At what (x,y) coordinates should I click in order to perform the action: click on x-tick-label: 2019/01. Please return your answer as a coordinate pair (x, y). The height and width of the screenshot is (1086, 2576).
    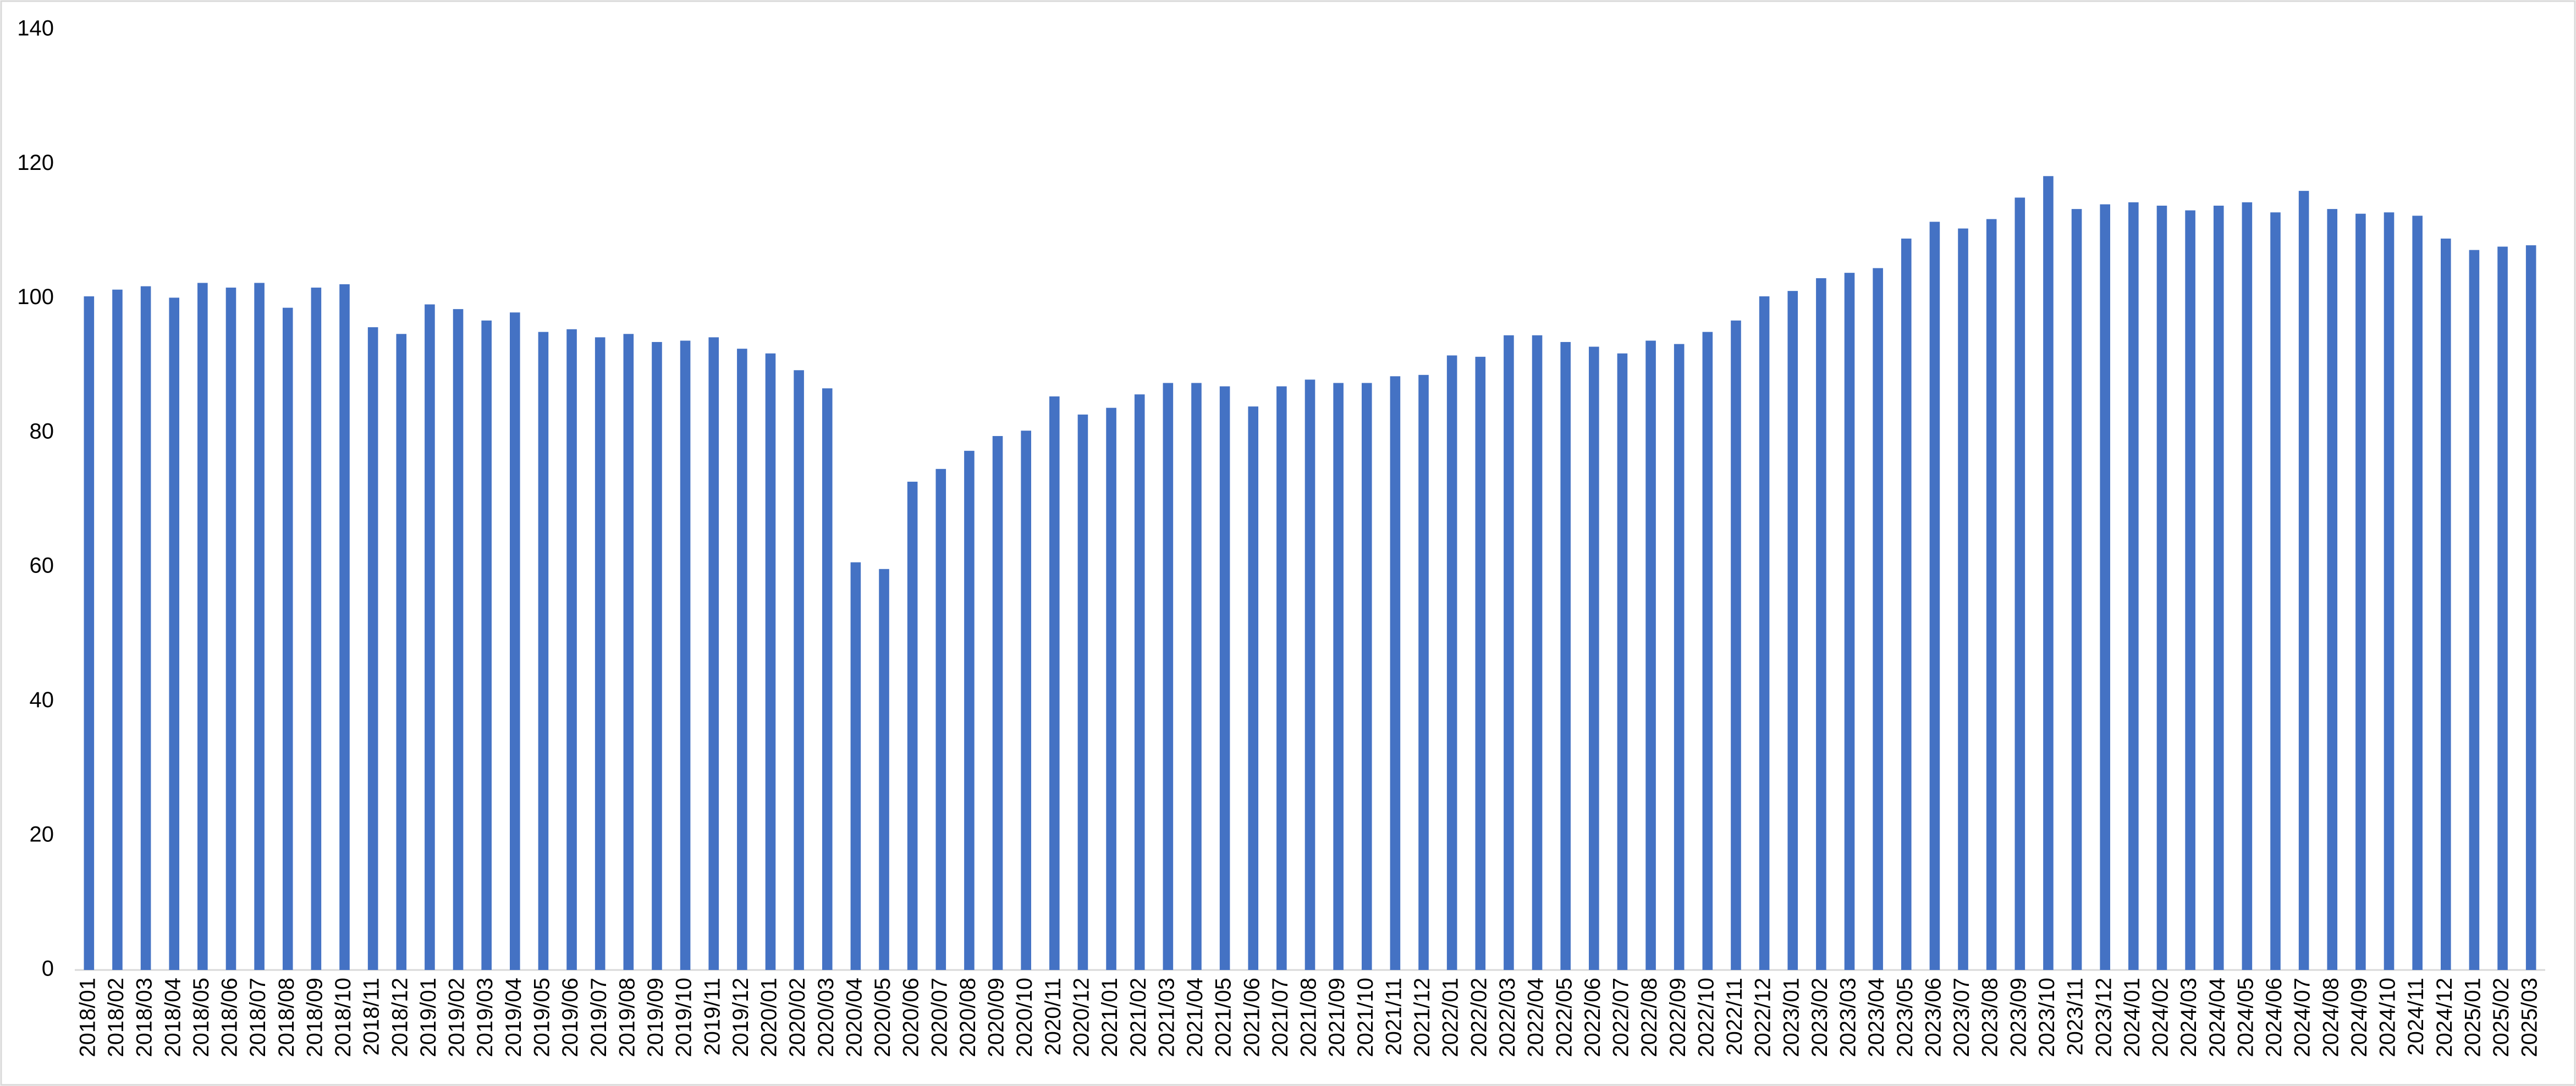
    Looking at the image, I should click on (428, 1017).